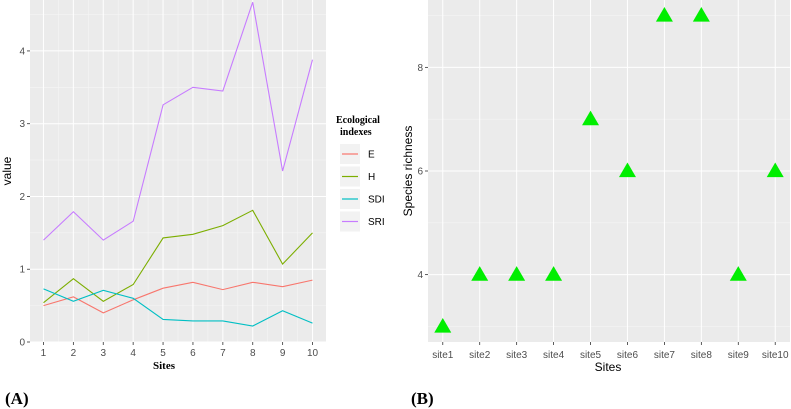  What do you see at coordinates (313, 353) in the screenshot?
I see `x-tick-label: 10` at bounding box center [313, 353].